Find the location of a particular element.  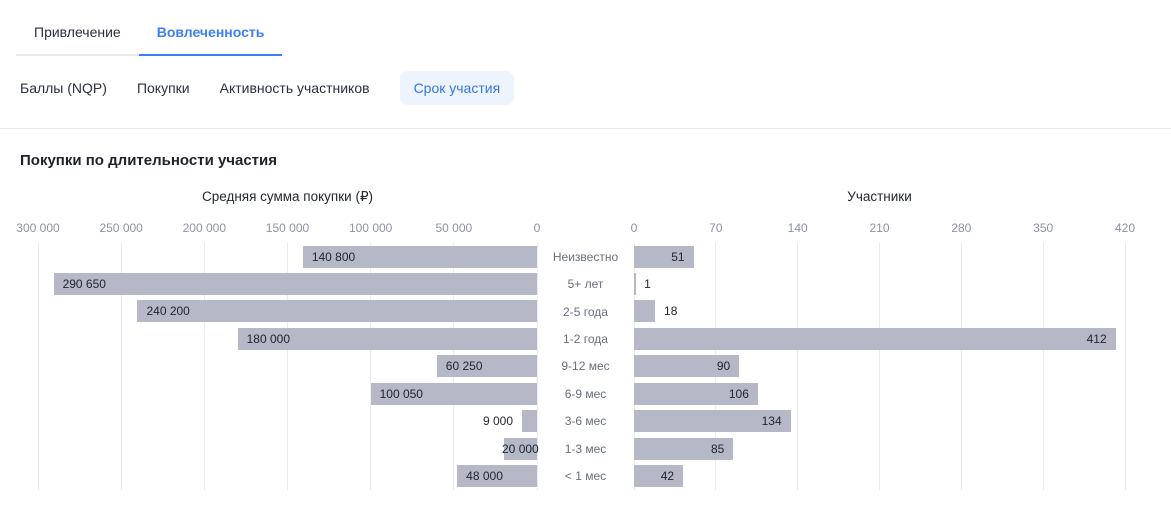

chart-row: 42 is located at coordinates (879, 476).